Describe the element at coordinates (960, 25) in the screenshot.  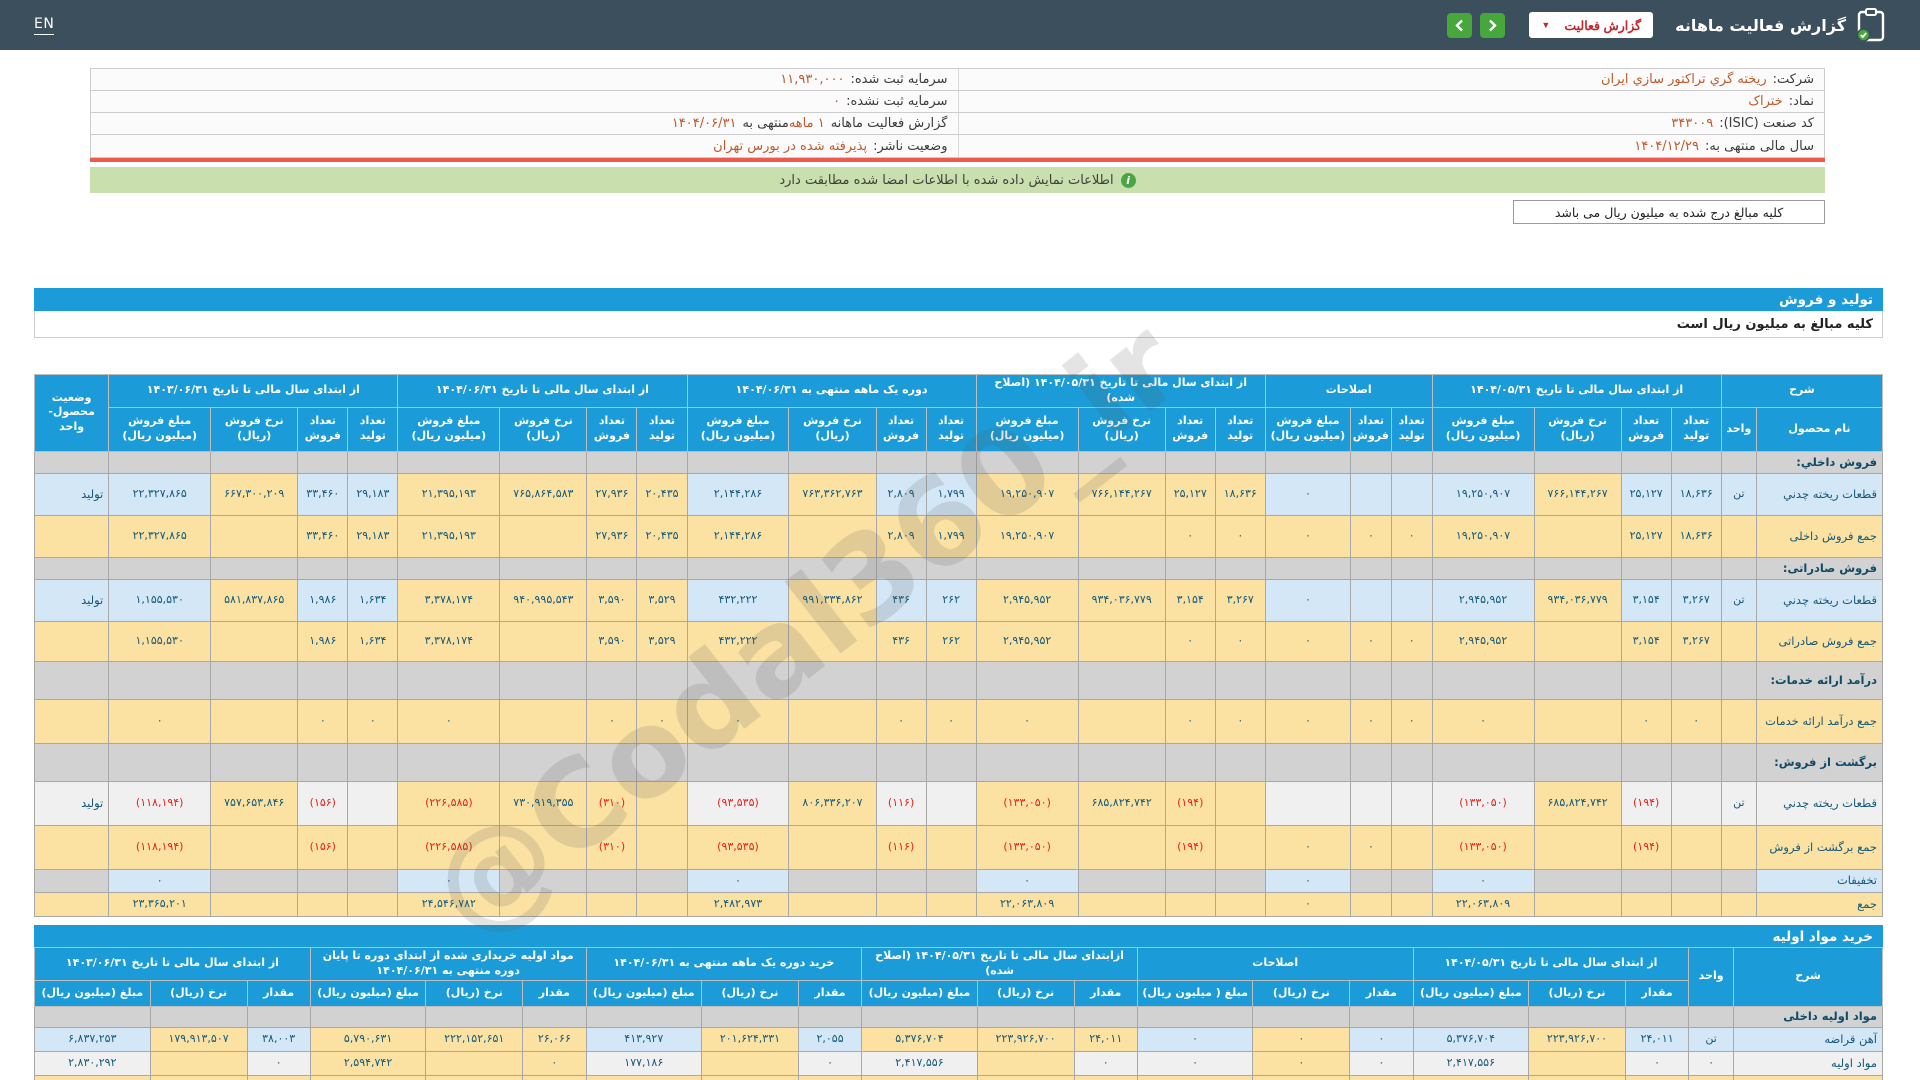
I see `top-bar: گزارش فعالیت ماهانه گزارش فعالیت ▼ EN` at that location.